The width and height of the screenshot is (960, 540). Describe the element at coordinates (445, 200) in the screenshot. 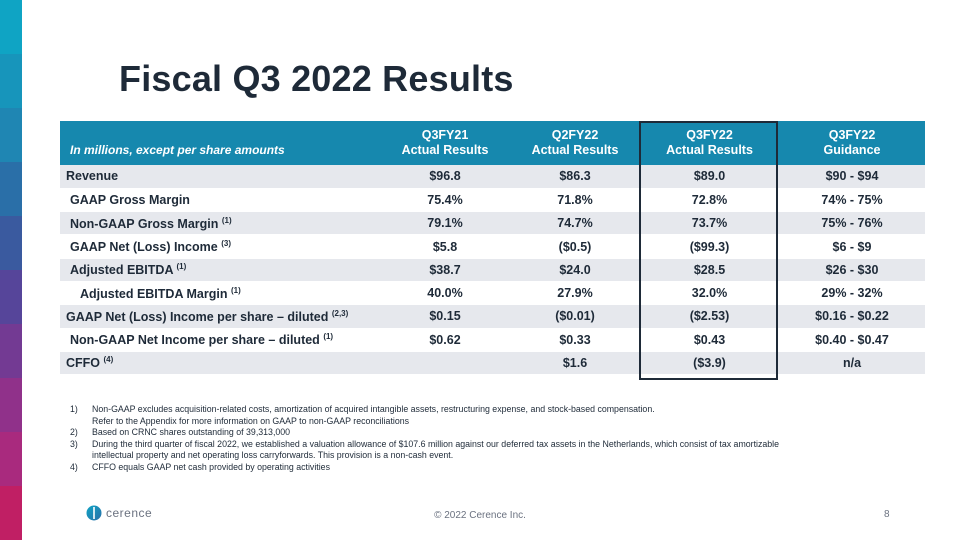

I see `table-cell: 75.4%` at that location.